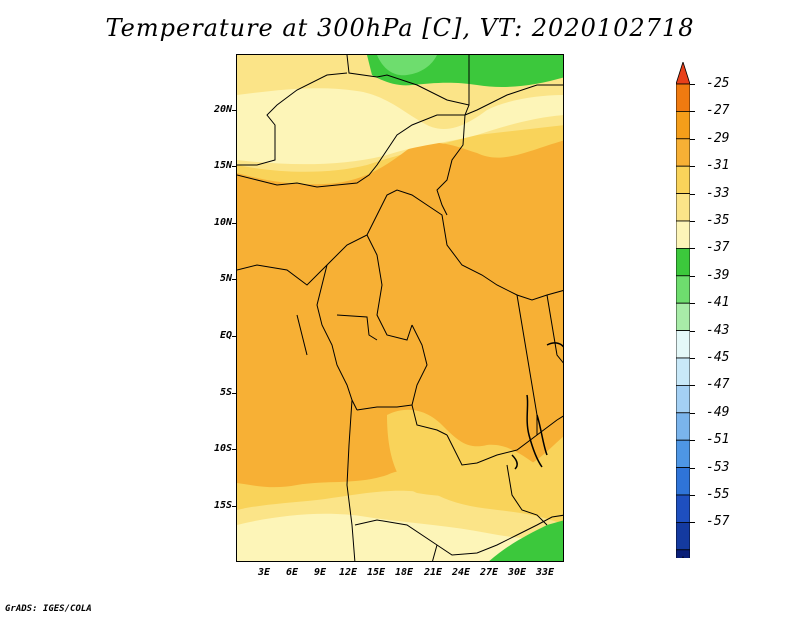 The height and width of the screenshot is (618, 800). Describe the element at coordinates (545, 572) in the screenshot. I see `lon-label-33e: 33E` at that location.